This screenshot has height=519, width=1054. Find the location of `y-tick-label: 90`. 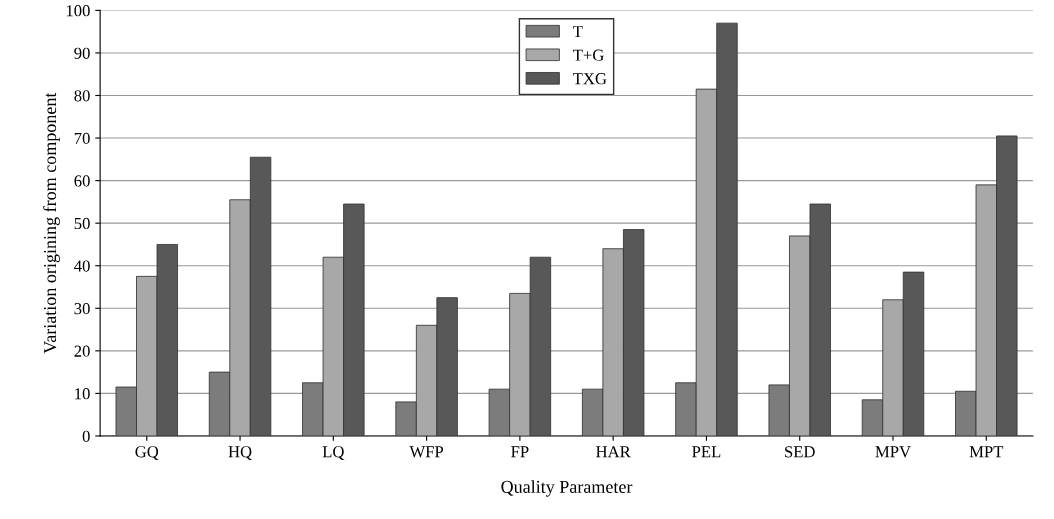

y-tick-label: 90 is located at coordinates (82, 53).